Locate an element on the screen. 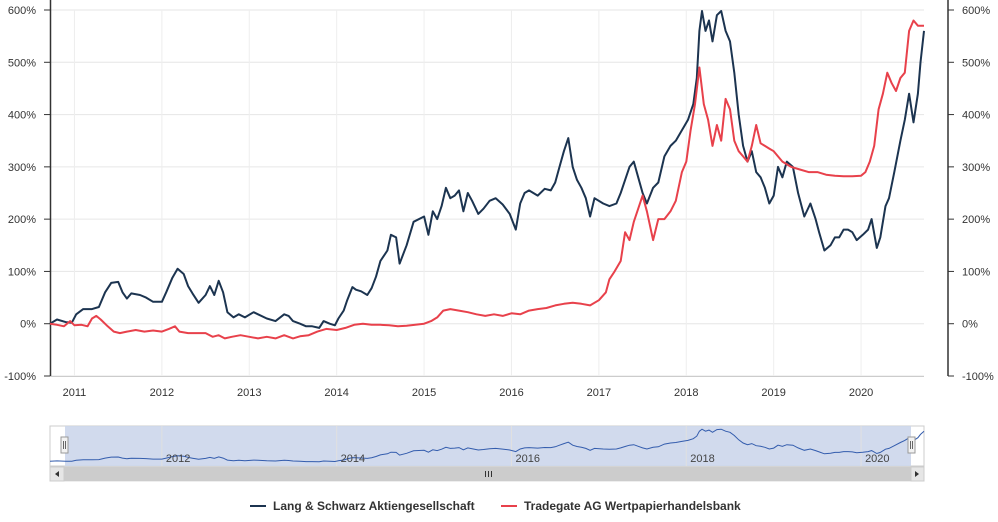  legend-label: Lang & Schwarz Aktiengesellschaft is located at coordinates (374, 506).